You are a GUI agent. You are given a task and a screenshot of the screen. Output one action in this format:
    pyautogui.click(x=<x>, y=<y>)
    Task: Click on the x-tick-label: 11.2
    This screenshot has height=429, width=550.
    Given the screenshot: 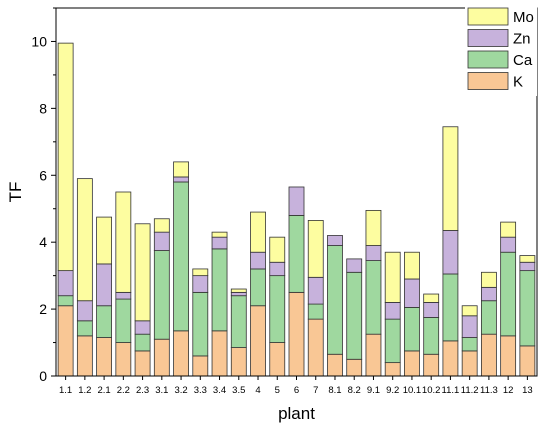 What is the action you would take?
    pyautogui.click(x=470, y=390)
    